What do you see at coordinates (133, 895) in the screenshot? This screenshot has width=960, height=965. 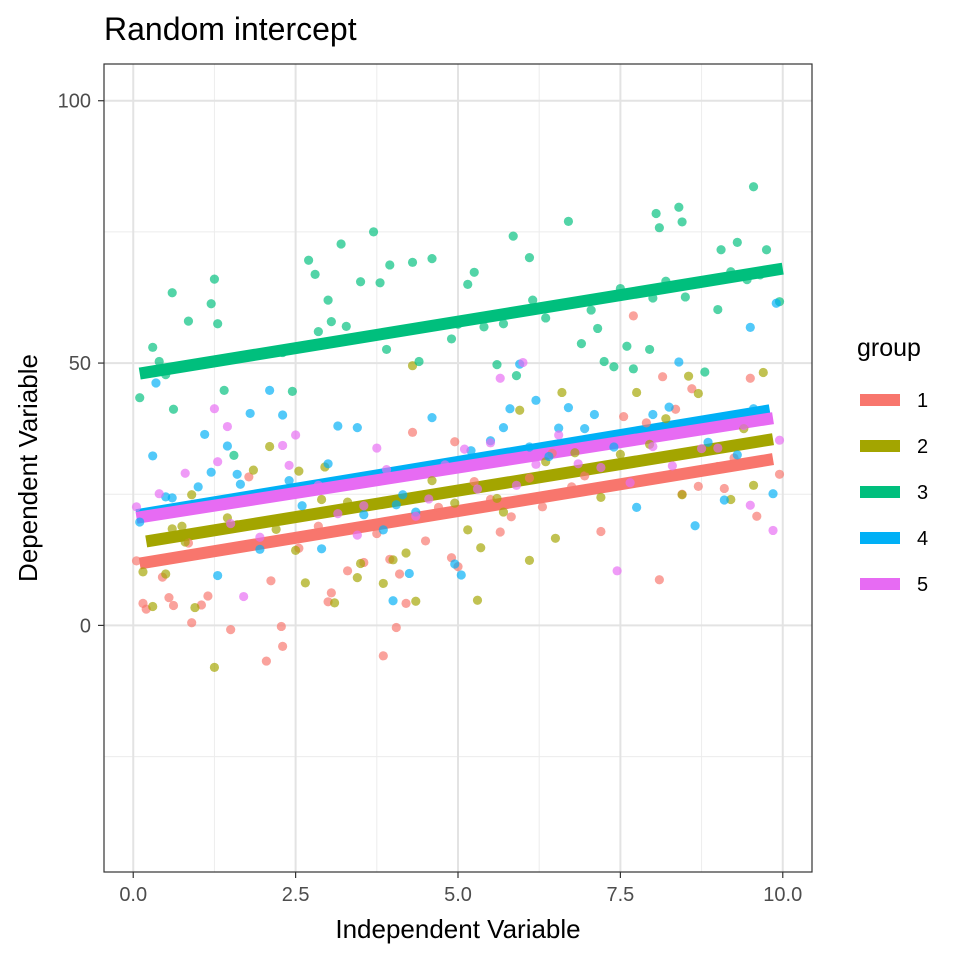 I see `x-tick-label: 0.0` at bounding box center [133, 895].